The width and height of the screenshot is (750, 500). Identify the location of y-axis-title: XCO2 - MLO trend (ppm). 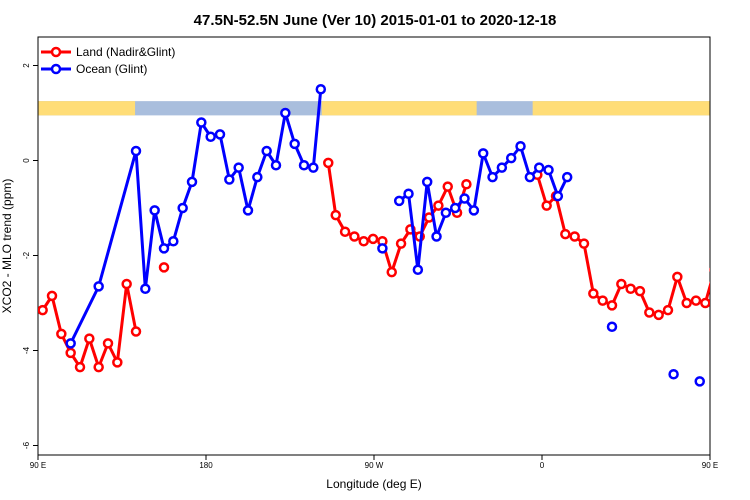
(7, 246).